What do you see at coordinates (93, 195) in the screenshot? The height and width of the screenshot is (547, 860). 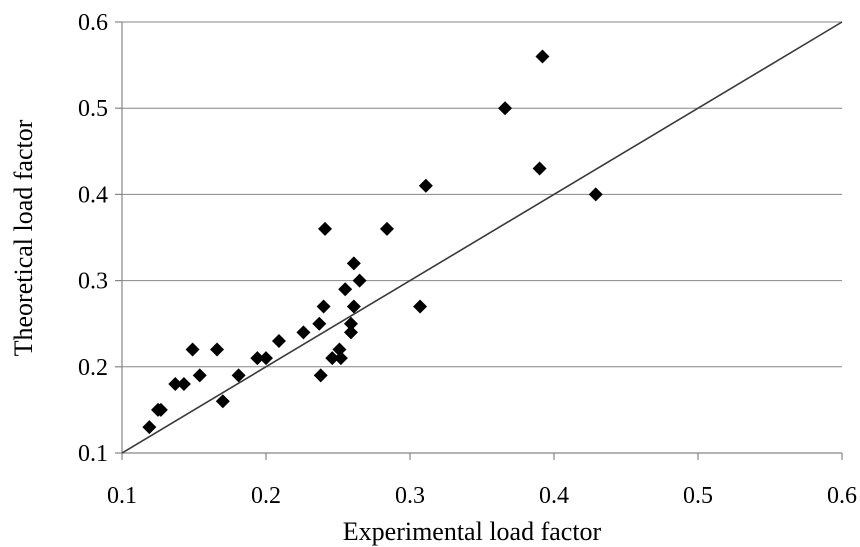 I see `y-tick-label: 0.4` at bounding box center [93, 195].